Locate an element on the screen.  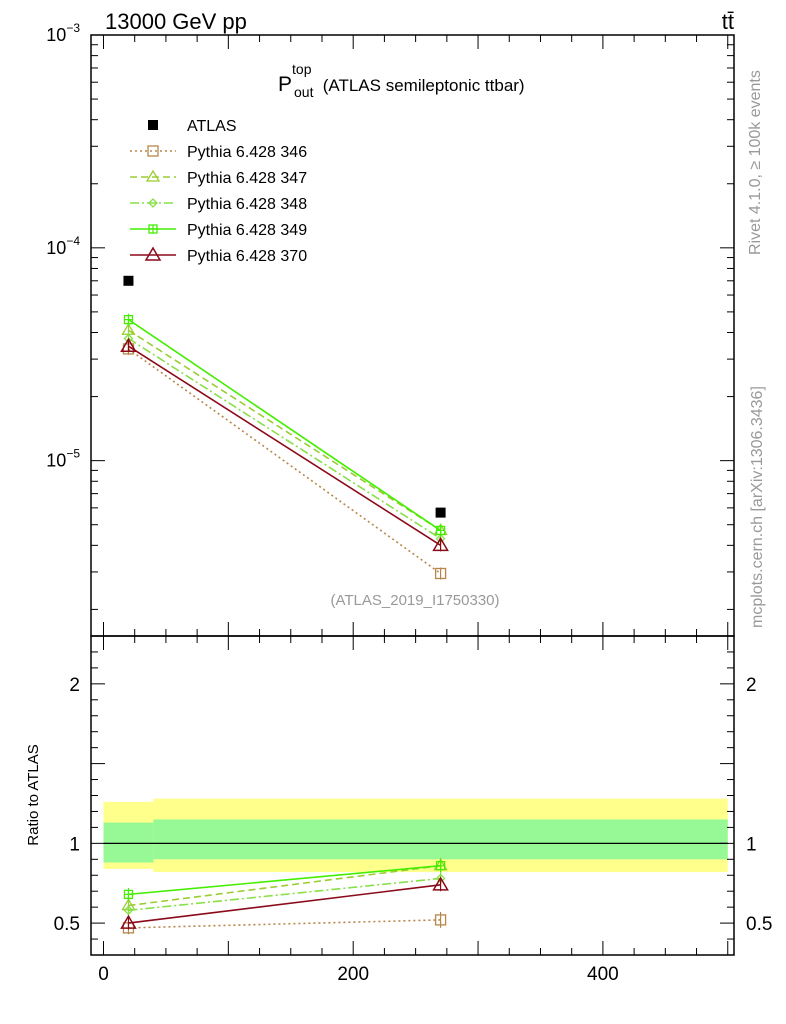
legend-series-marker-5-shape is located at coordinates (153, 253).